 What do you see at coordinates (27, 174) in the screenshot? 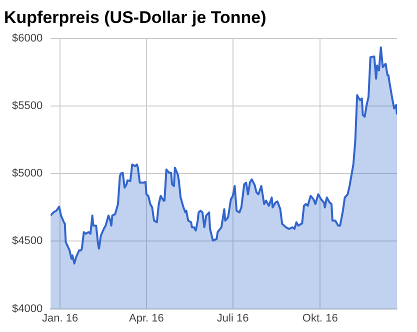
I see `y-tick-label: $5000` at bounding box center [27, 174].